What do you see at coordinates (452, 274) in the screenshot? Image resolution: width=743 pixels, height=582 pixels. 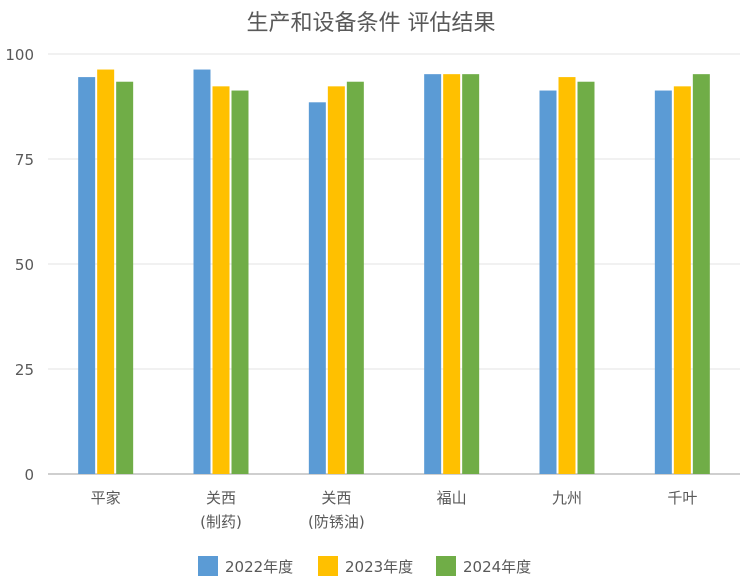 I see `bar-2023年度-福山` at bounding box center [452, 274].